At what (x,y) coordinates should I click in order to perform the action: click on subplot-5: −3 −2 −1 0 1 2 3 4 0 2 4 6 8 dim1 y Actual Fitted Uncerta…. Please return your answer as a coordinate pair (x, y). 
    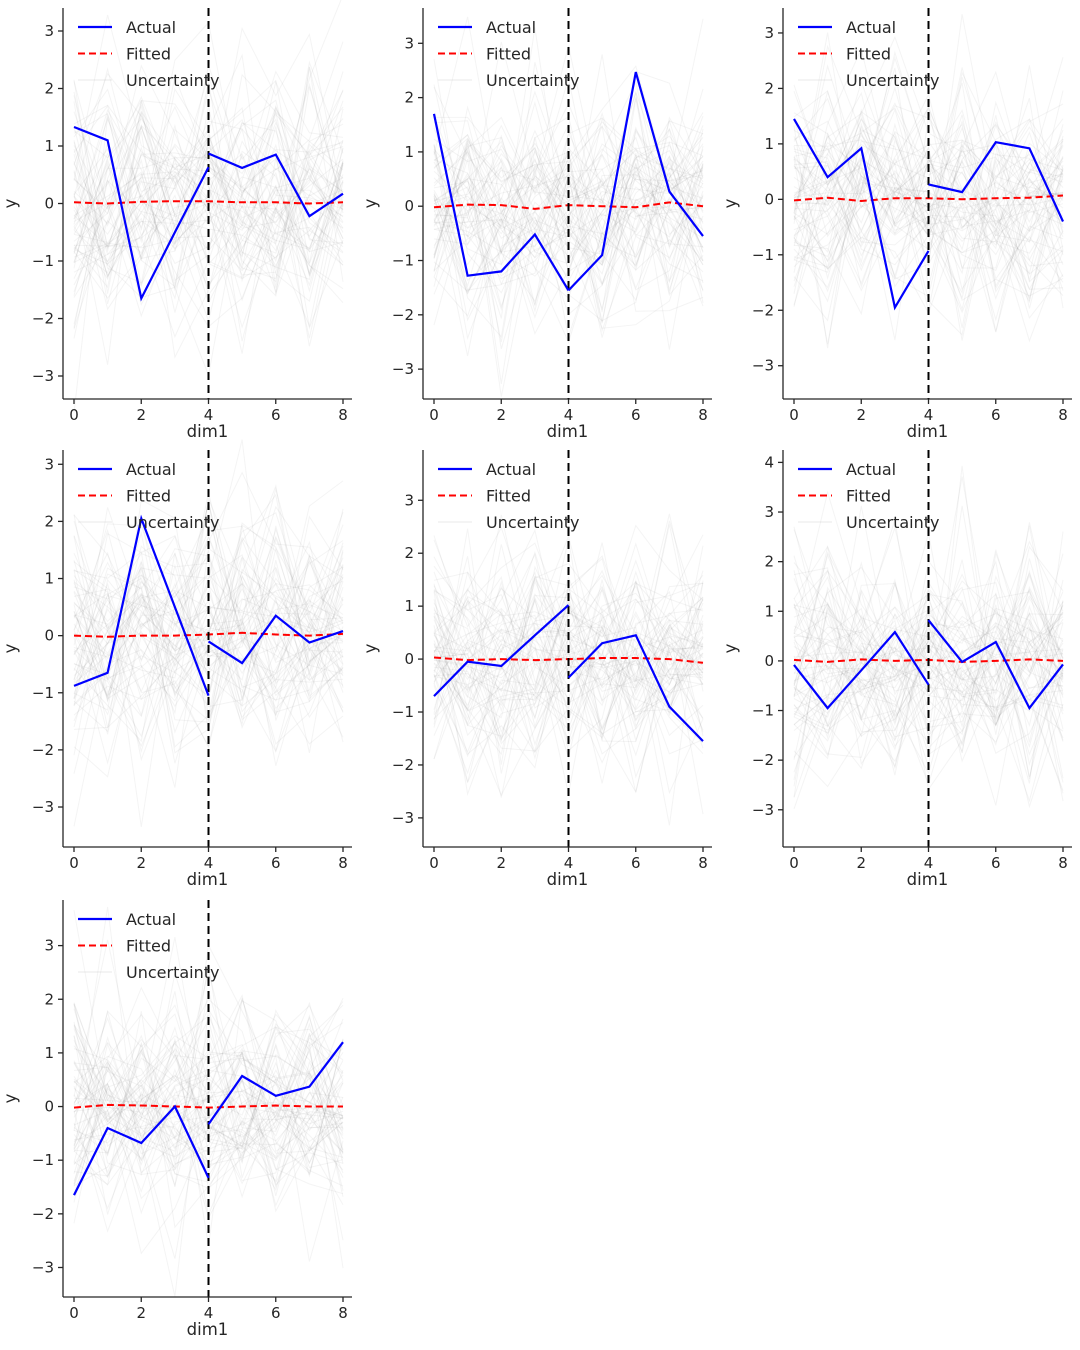
    Looking at the image, I should click on (900, 663).